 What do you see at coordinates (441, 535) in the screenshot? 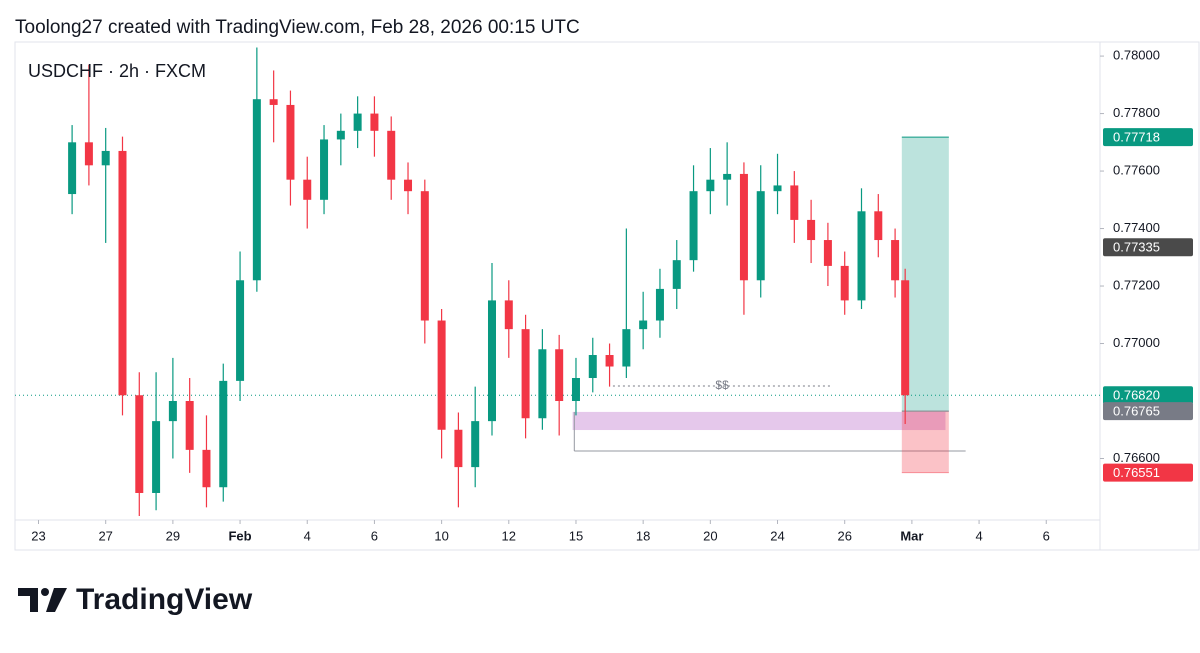
I see `x-tick-label: 10` at bounding box center [441, 535].